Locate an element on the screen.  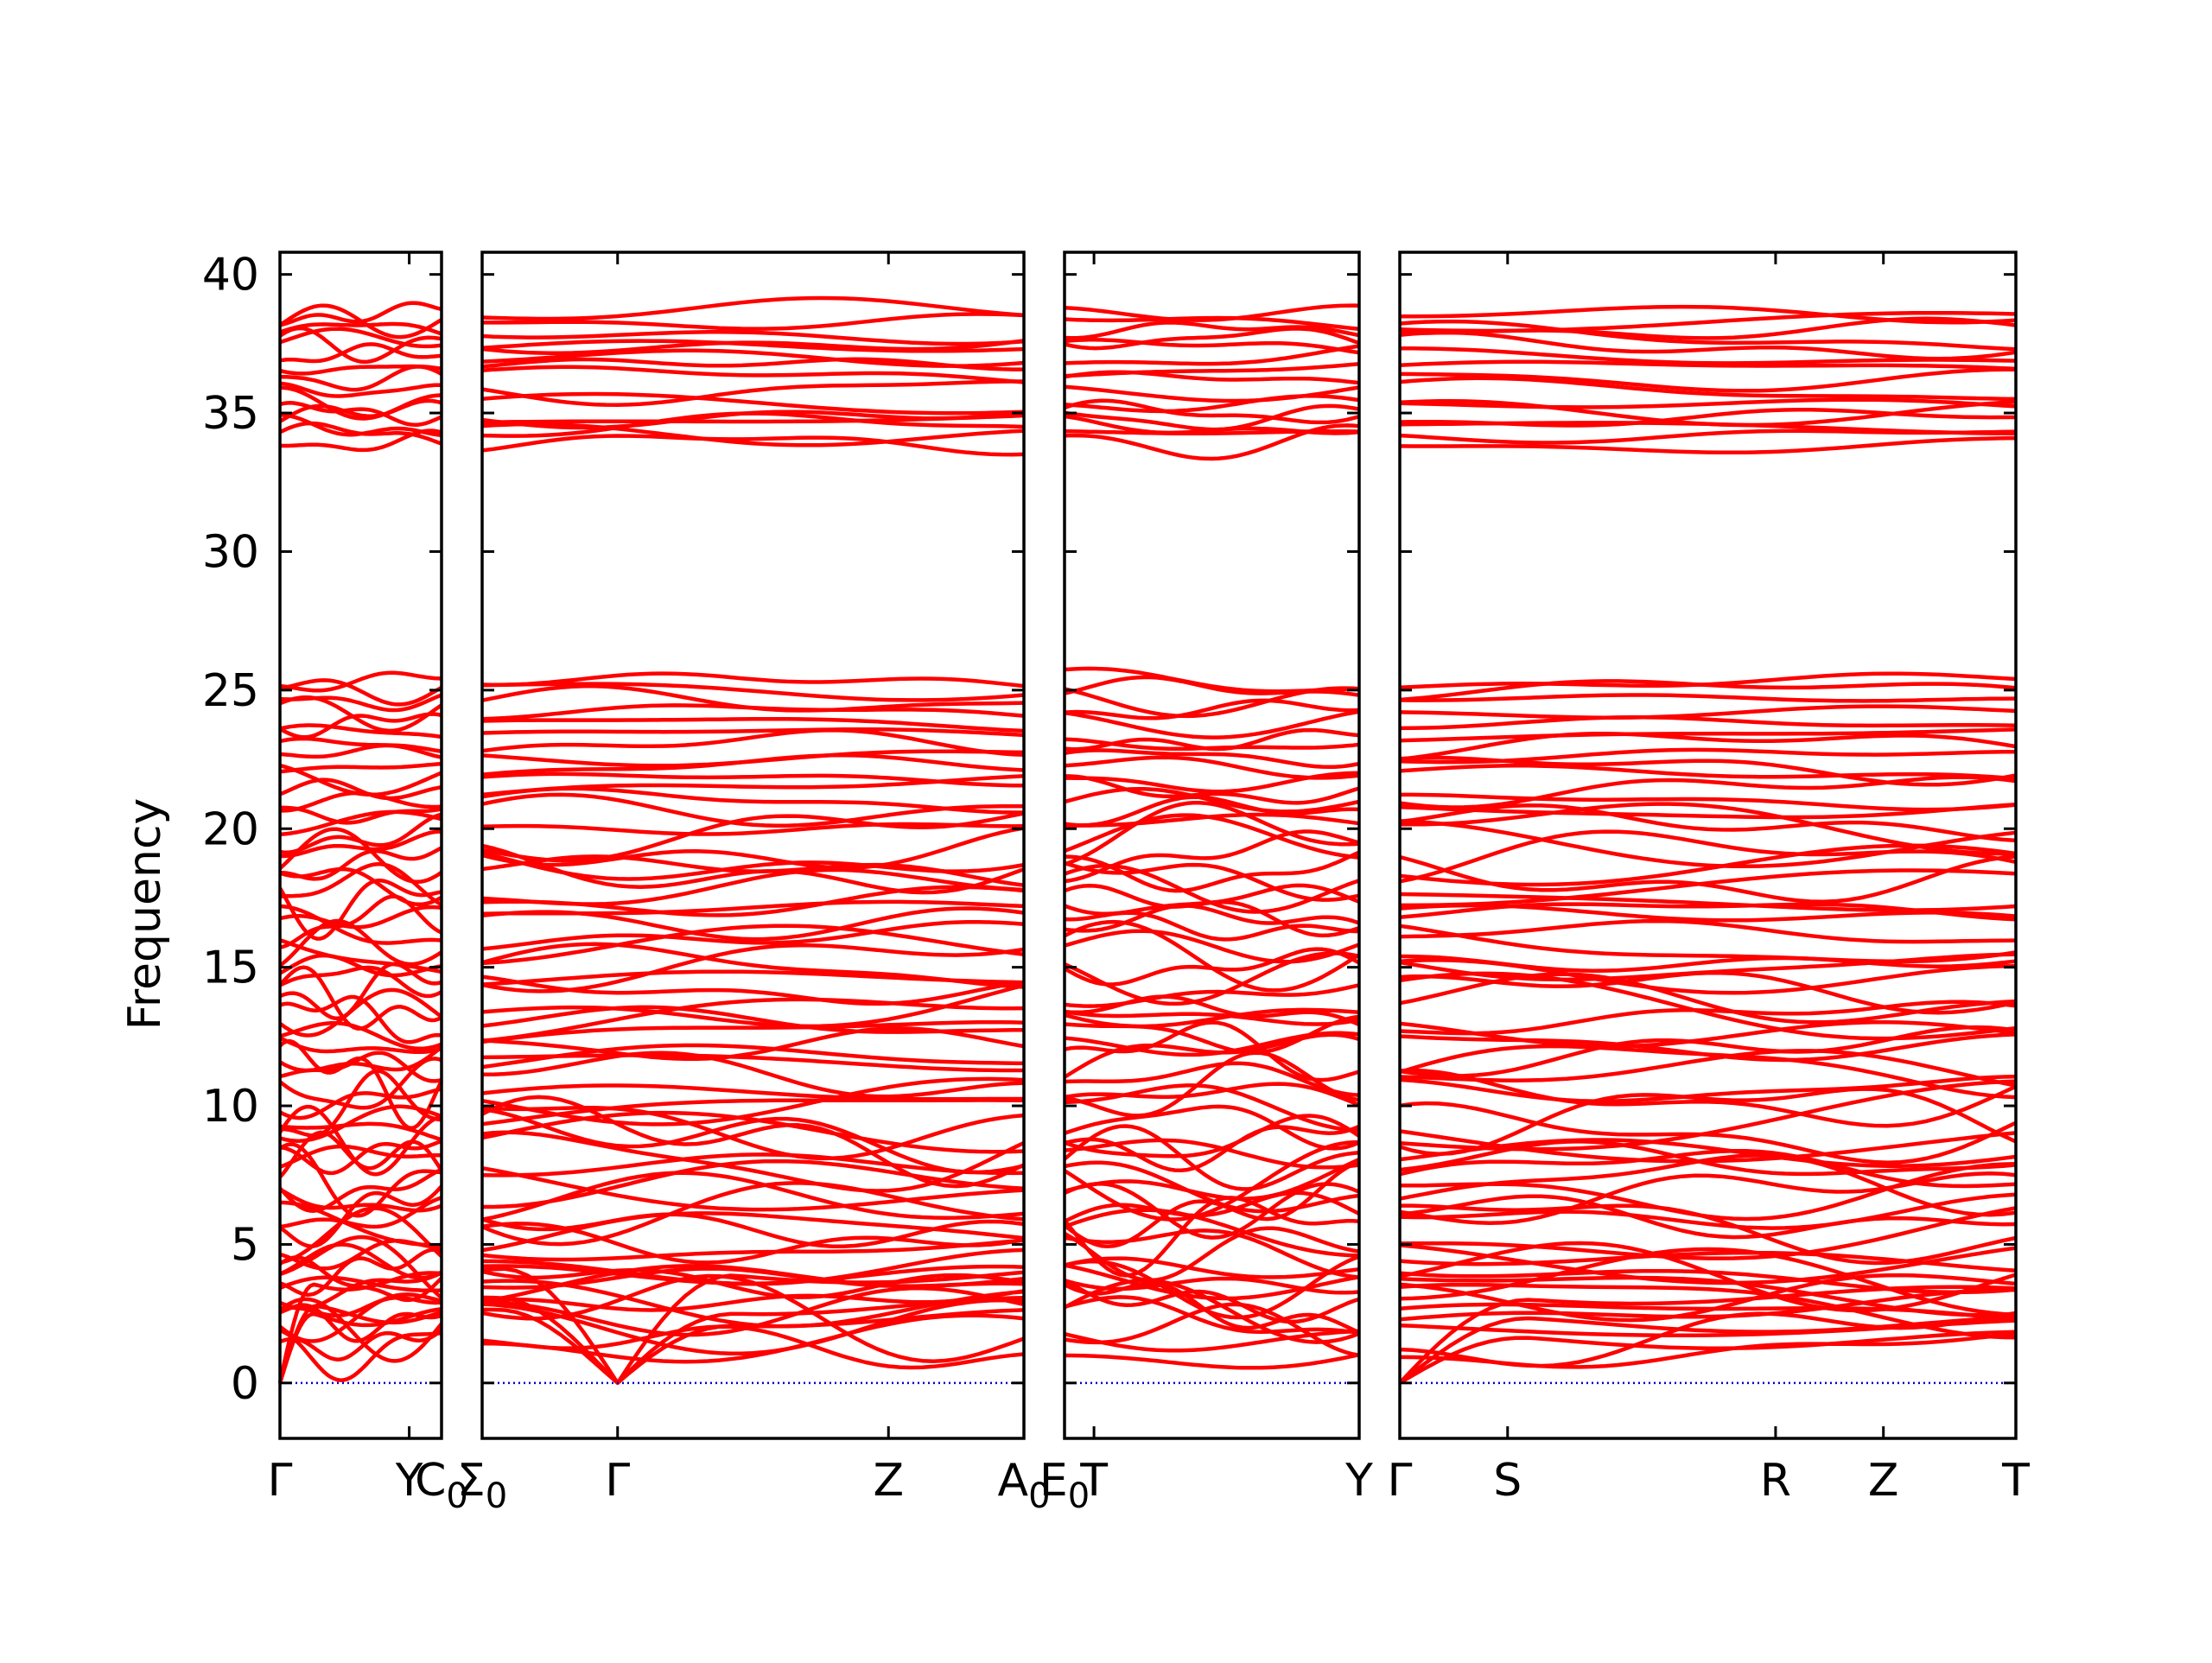
panel-1-bands is located at coordinates (360, 843).